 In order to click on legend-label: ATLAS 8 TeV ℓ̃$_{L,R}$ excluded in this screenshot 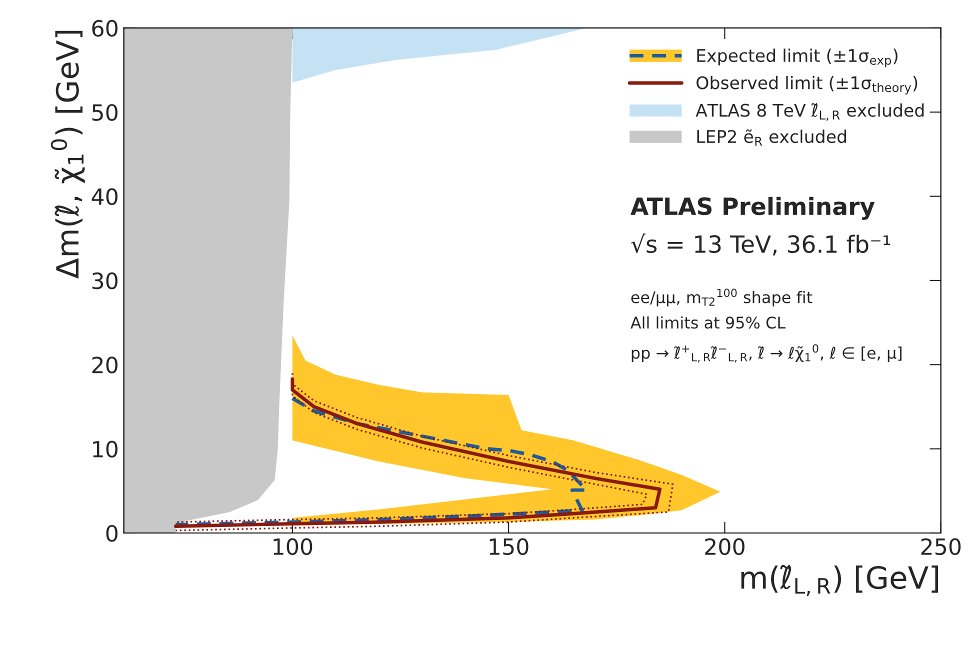, I will do `click(810, 112)`.